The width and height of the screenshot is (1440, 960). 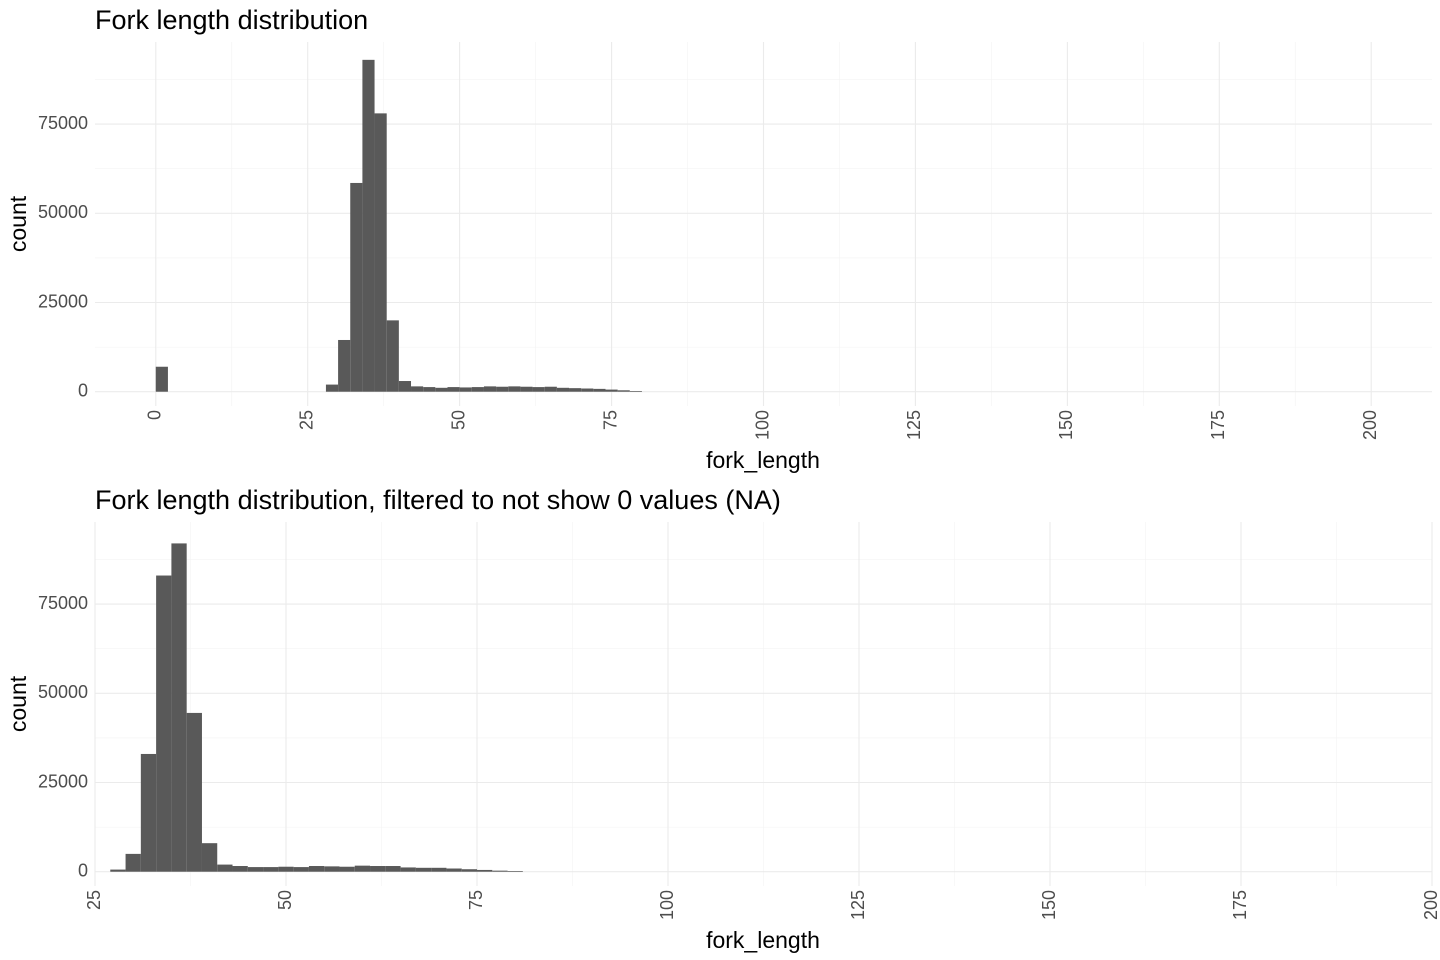 I want to click on x-tick-label: 0, so click(x=155, y=415).